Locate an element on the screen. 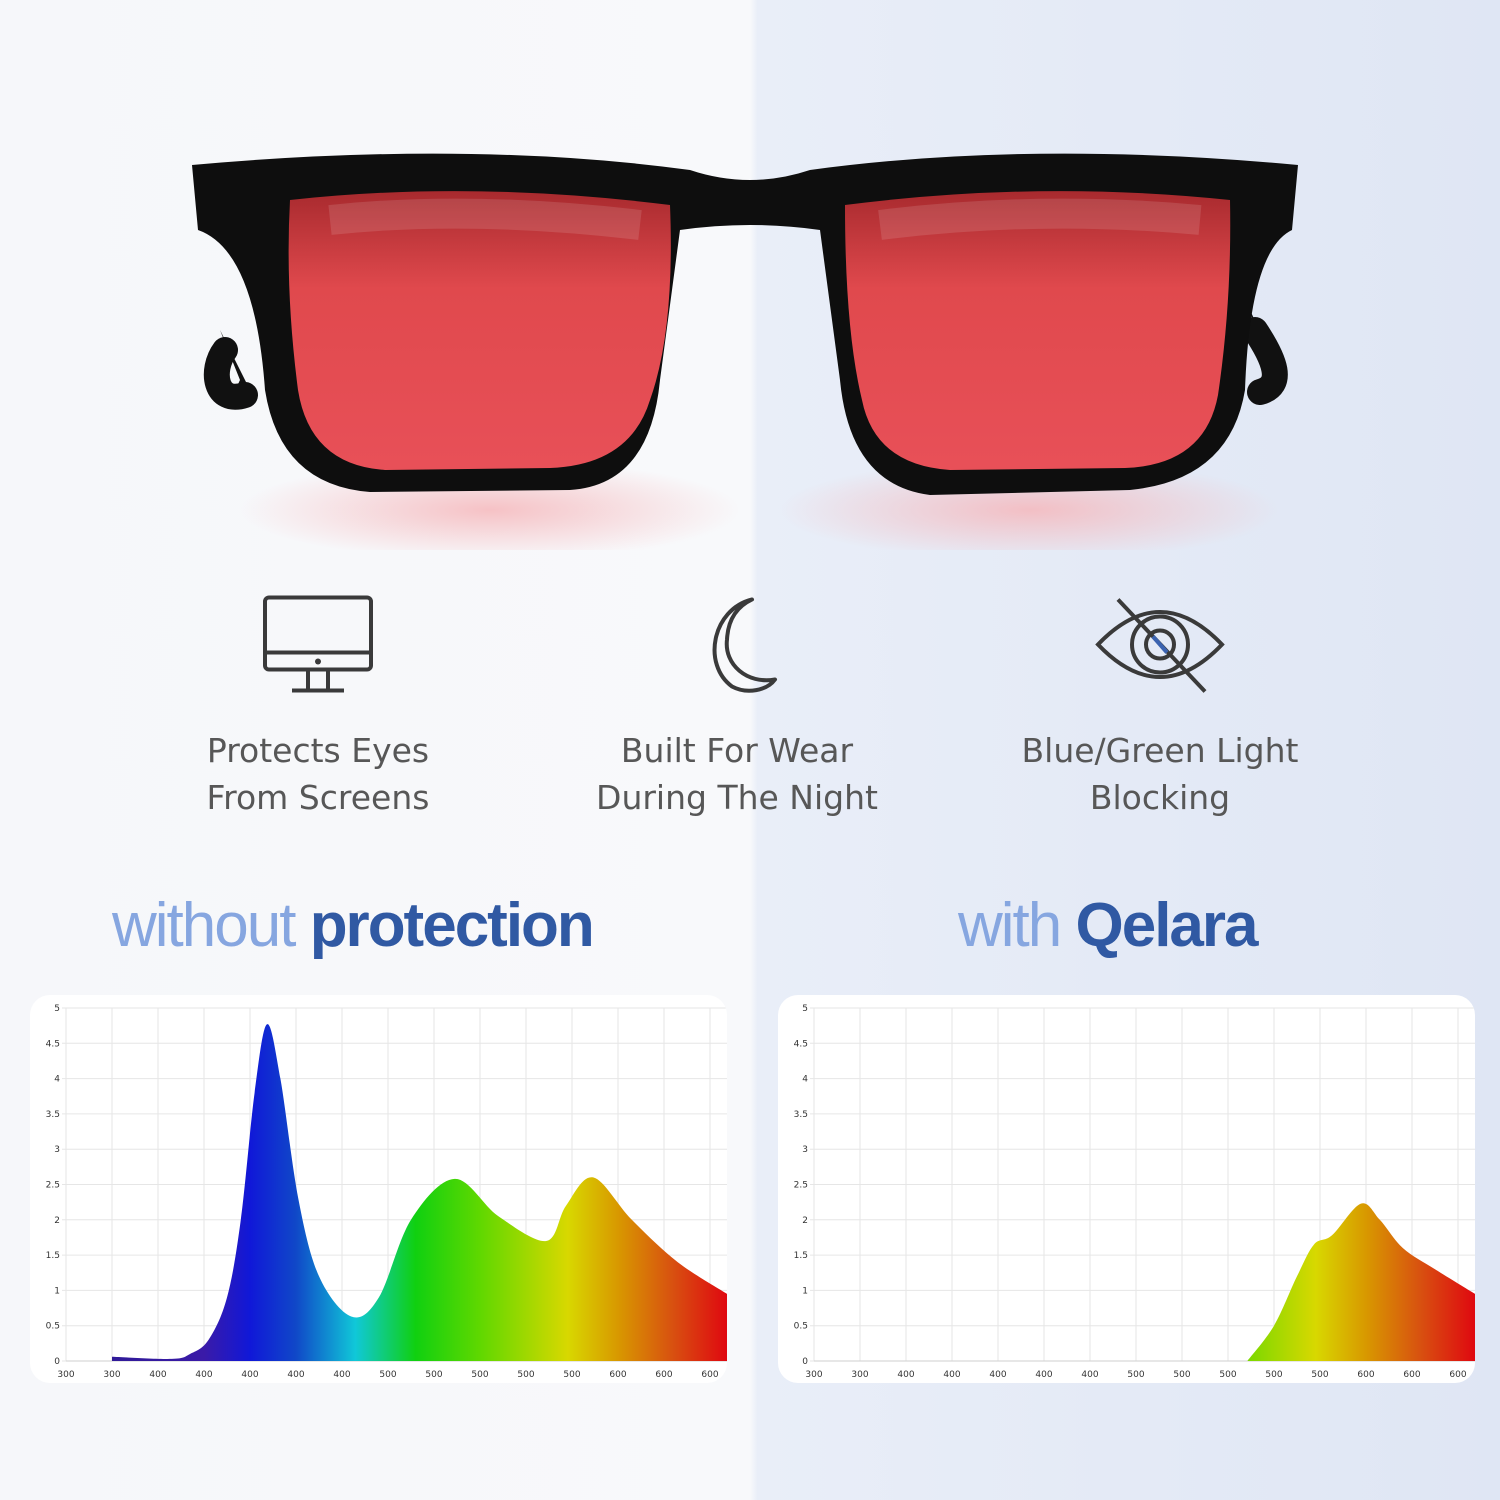 This screenshot has width=1500, height=1500. left-lens is located at coordinates (479, 330).